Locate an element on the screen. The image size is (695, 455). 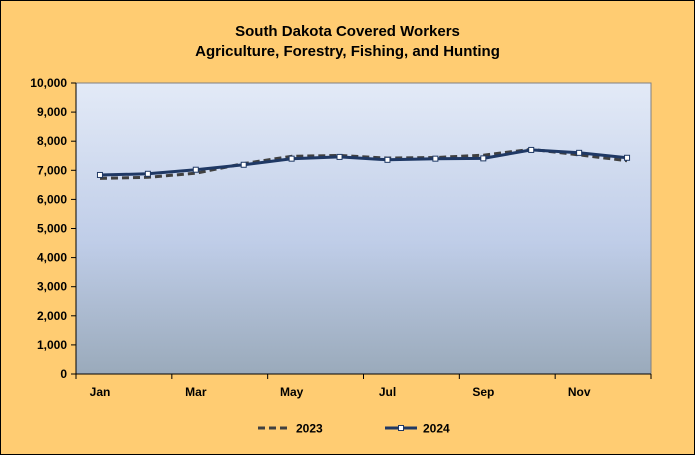
x-tick-label: Mar is located at coordinates (196, 392).